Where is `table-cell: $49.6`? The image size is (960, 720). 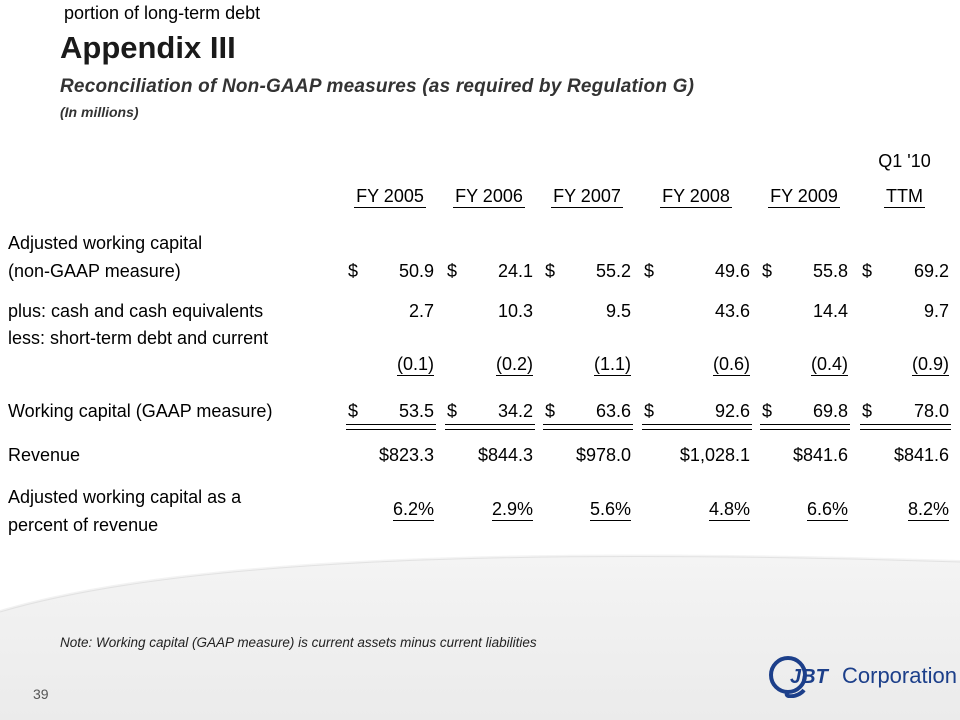
table-cell: $49.6 is located at coordinates (696, 271).